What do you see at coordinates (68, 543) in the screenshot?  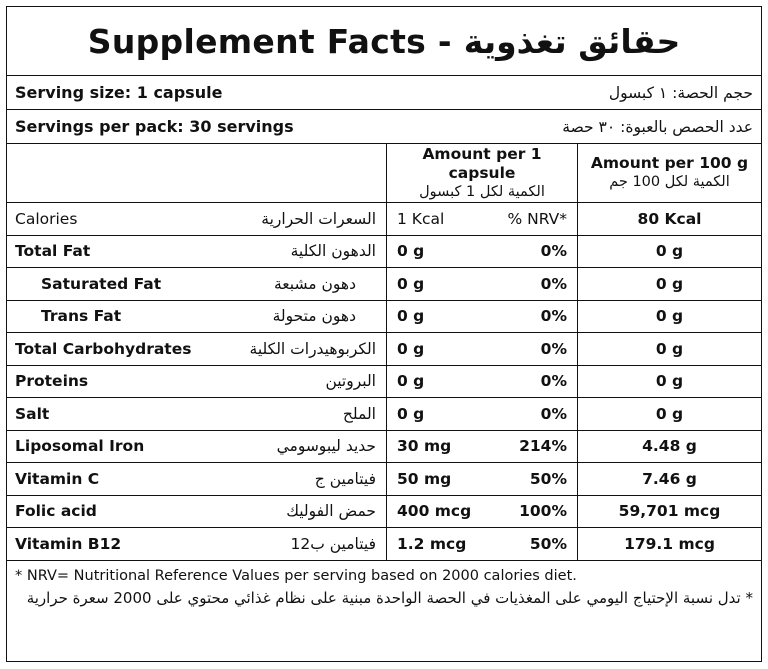 I see `nutrient-name-en: Vitamin B12` at bounding box center [68, 543].